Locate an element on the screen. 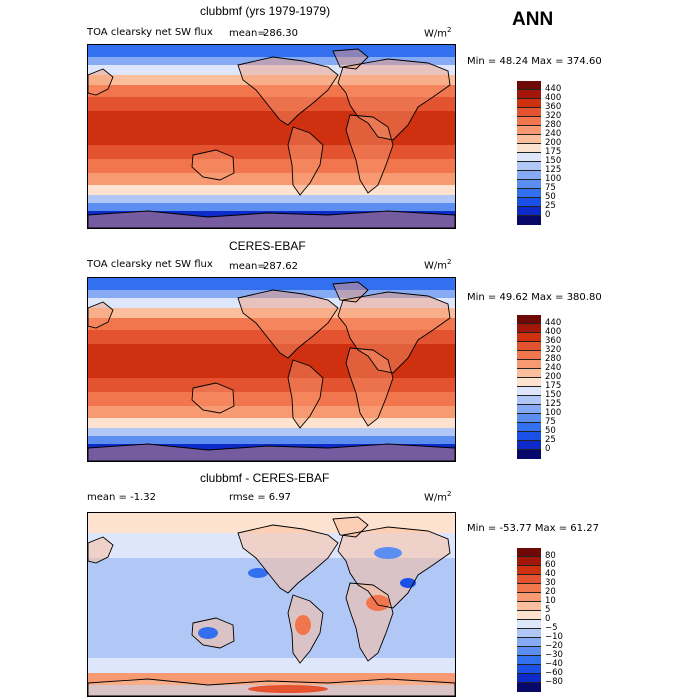 The width and height of the screenshot is (700, 700). panel-2-map-field is located at coordinates (271, 369).